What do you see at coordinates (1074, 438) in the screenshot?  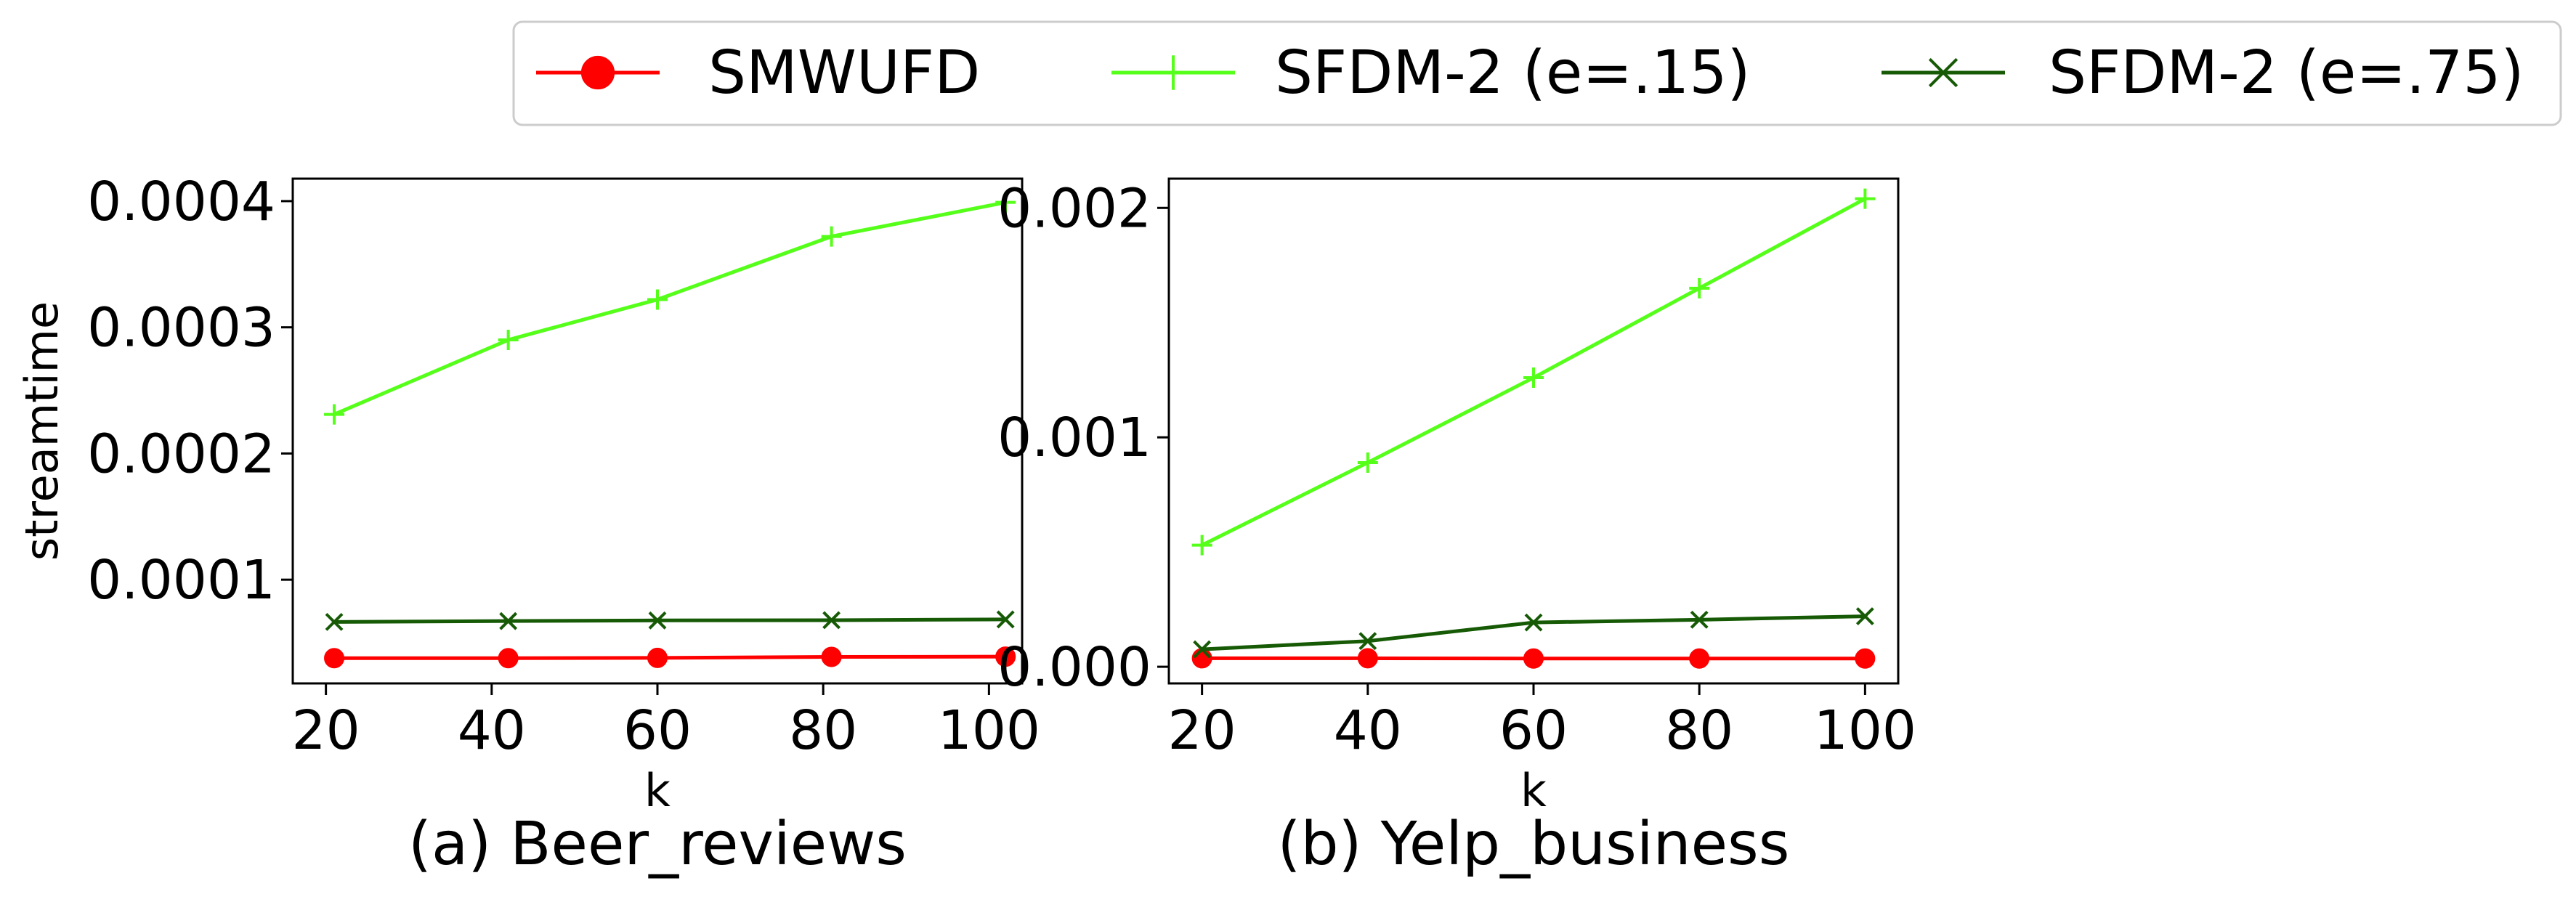 I see `y-tick-label: 0.001` at bounding box center [1074, 438].